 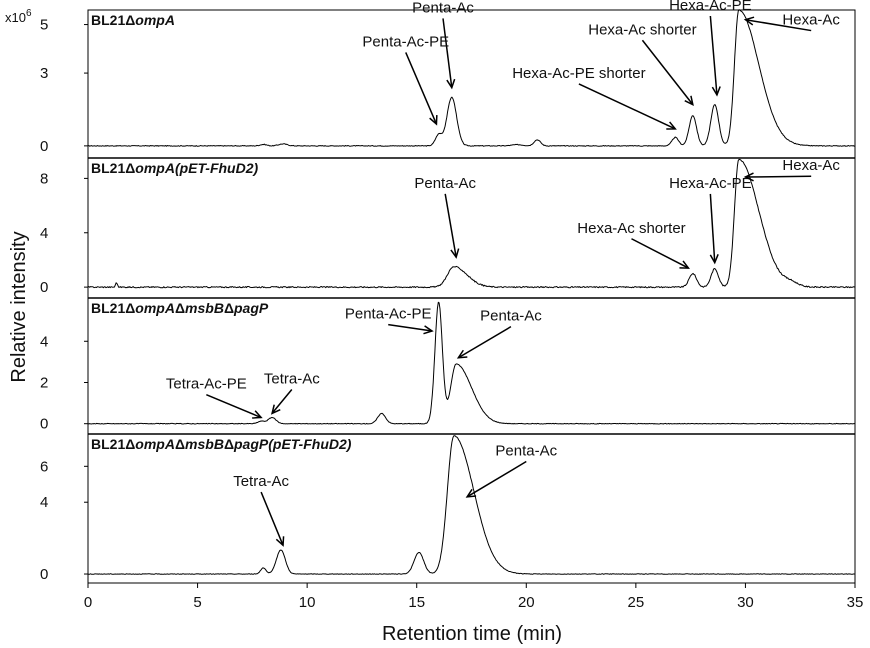 I want to click on panel-label: BL21ΔompAΔmsbBΔpagP, so click(x=180, y=308).